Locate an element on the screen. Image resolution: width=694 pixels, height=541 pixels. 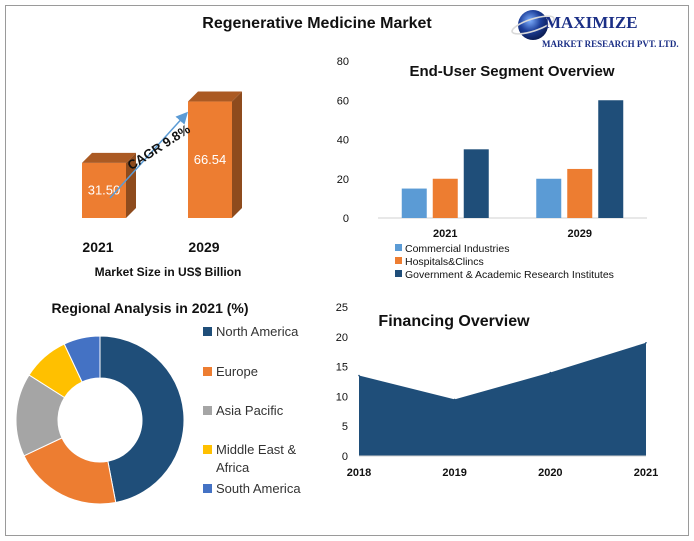
market-size-xlabel: Market Size in US$ Billion is located at coordinates (168, 272).